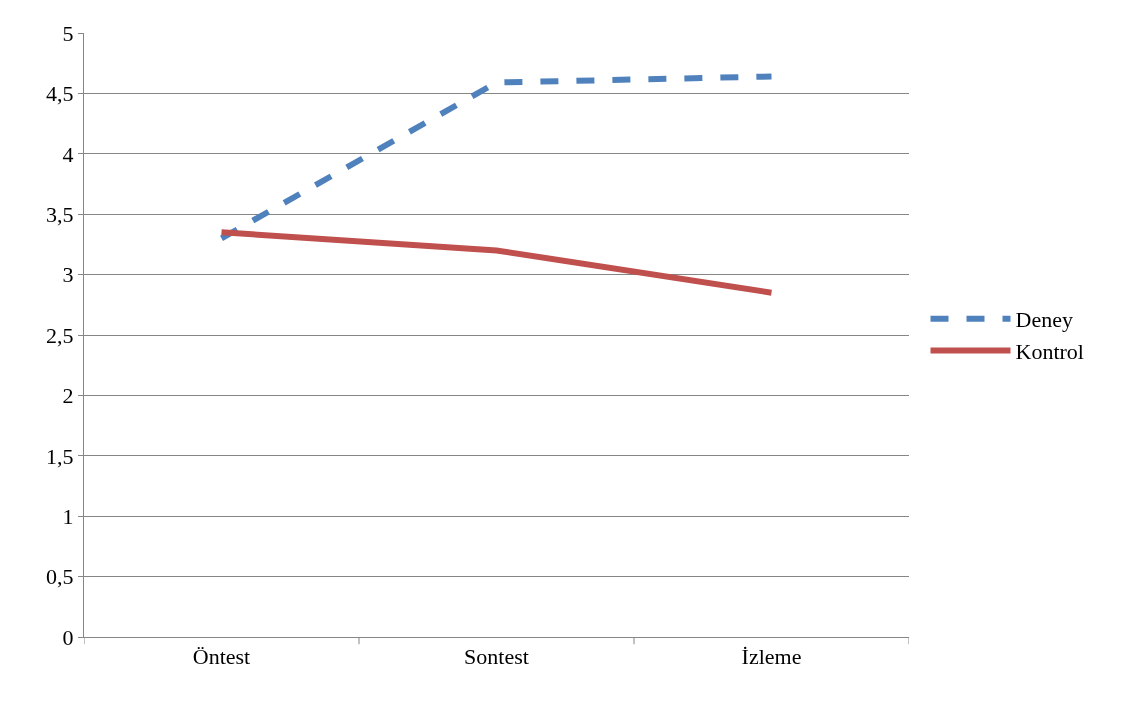  I want to click on x-tick-label: Öntest, so click(221, 657).